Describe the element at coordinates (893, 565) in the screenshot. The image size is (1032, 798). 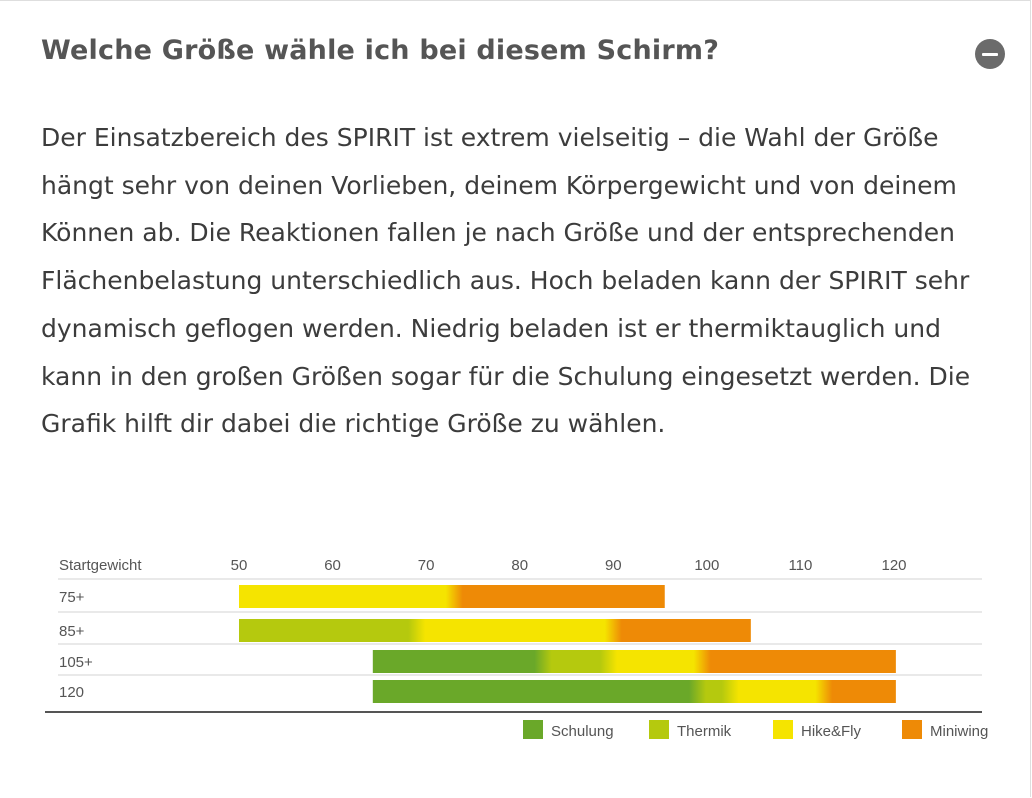
I see `x-tick-label: 120` at that location.